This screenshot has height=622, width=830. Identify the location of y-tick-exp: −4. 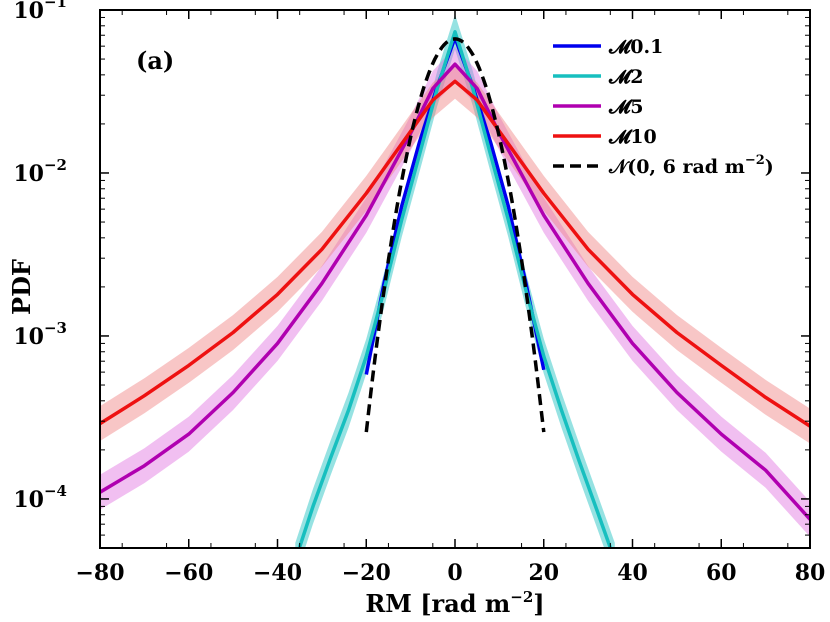
(55, 491).